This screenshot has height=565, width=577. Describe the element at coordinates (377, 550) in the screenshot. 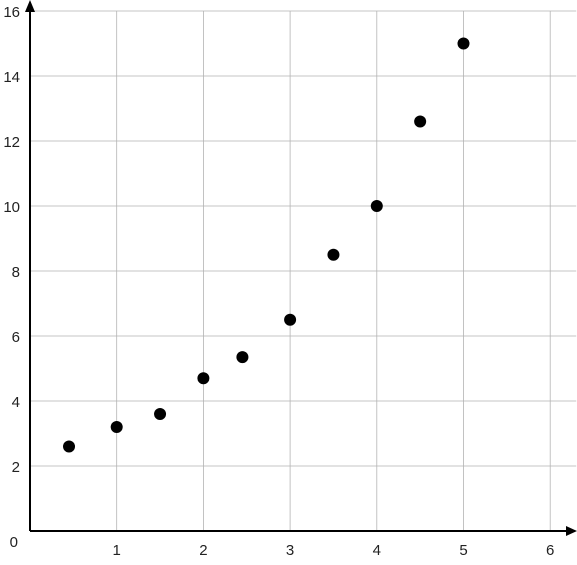

I see `x-tick-label: 4` at that location.